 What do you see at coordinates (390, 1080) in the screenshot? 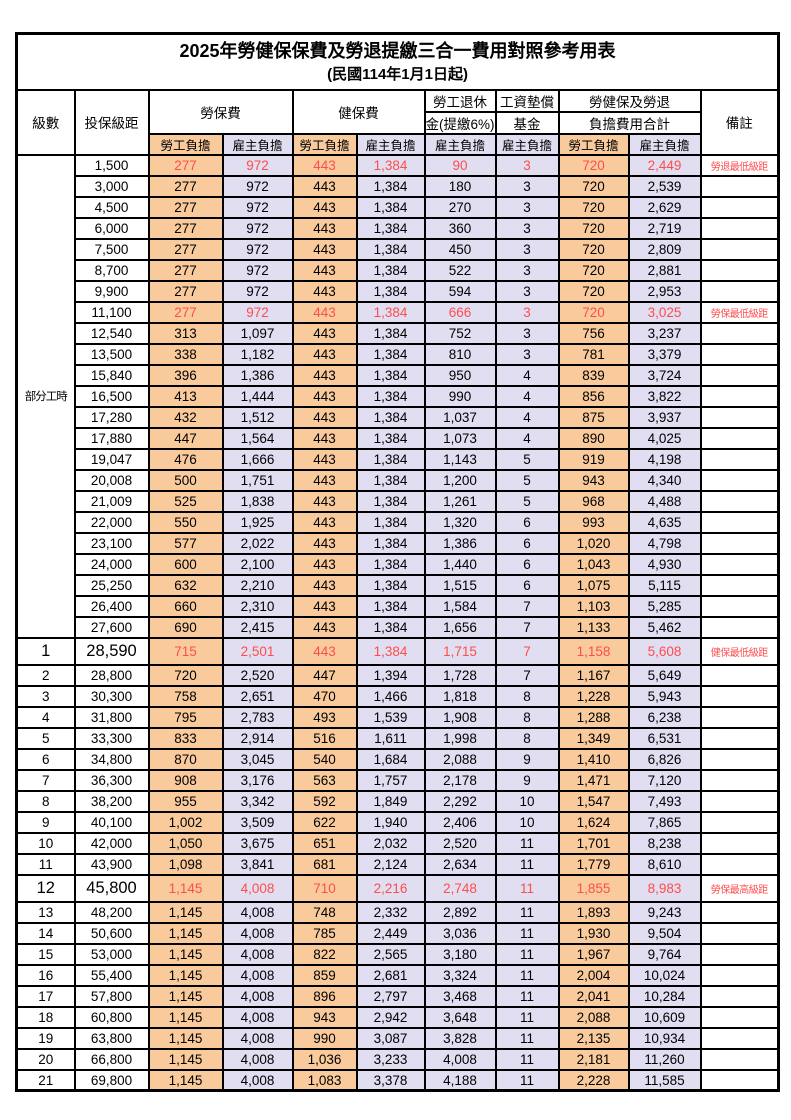
I see `health-employer-cell: 3,378` at bounding box center [390, 1080].